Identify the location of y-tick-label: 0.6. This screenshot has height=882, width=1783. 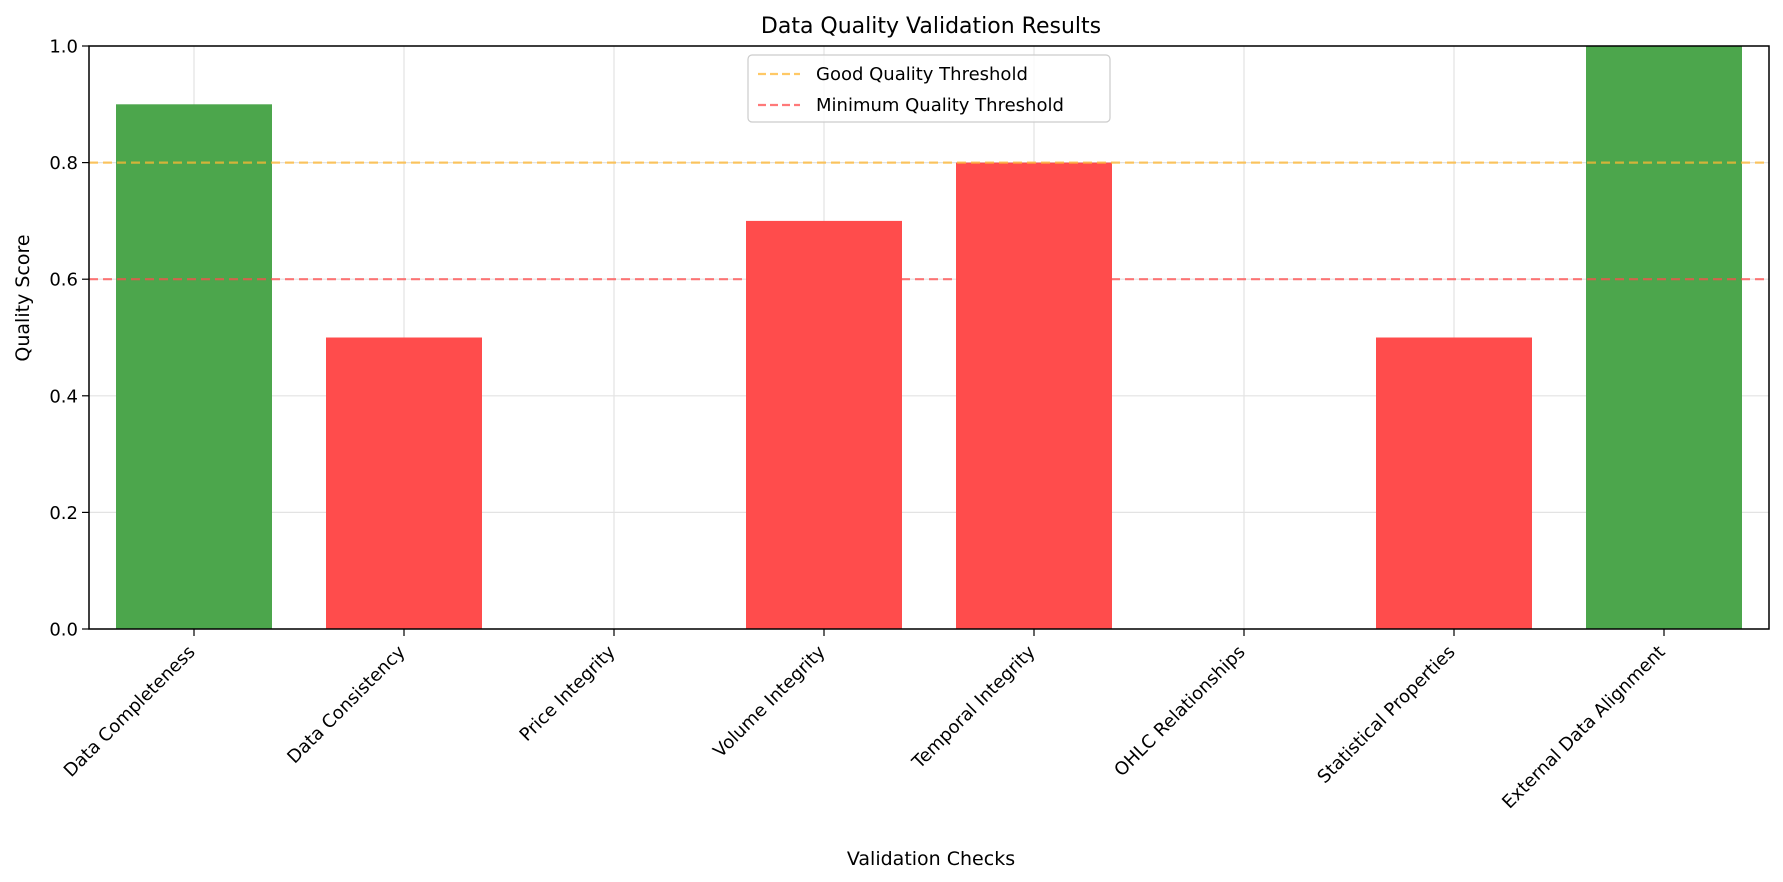
(63, 280).